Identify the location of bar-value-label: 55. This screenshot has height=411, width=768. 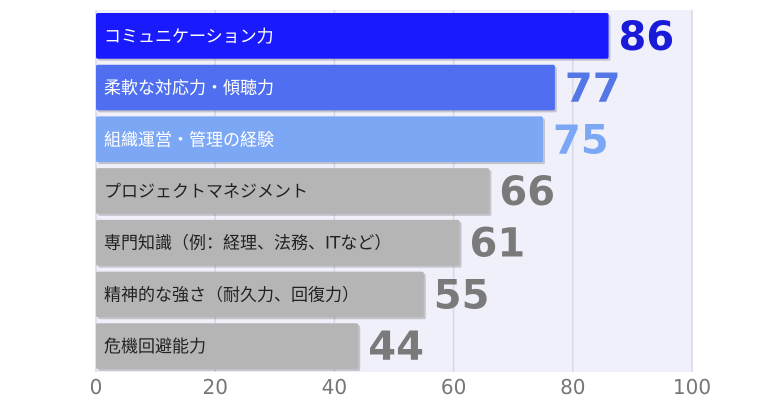
(462, 295).